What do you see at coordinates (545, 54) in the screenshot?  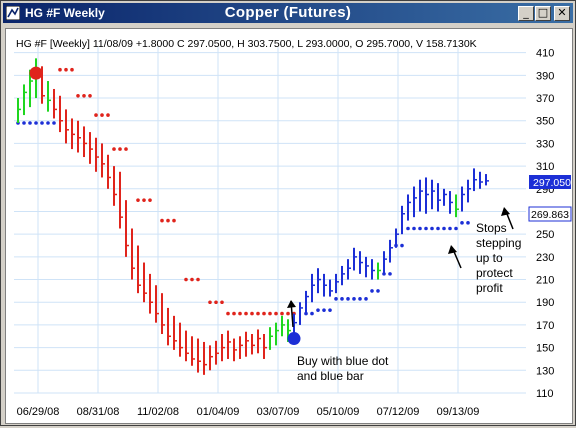 I see `y-tick-label: 410` at bounding box center [545, 54].